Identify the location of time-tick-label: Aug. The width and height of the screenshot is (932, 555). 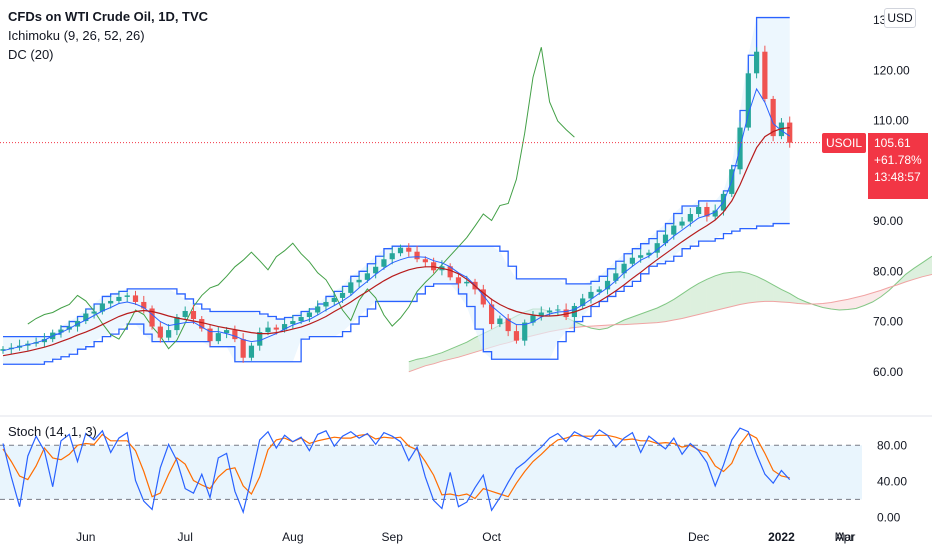
(292, 537).